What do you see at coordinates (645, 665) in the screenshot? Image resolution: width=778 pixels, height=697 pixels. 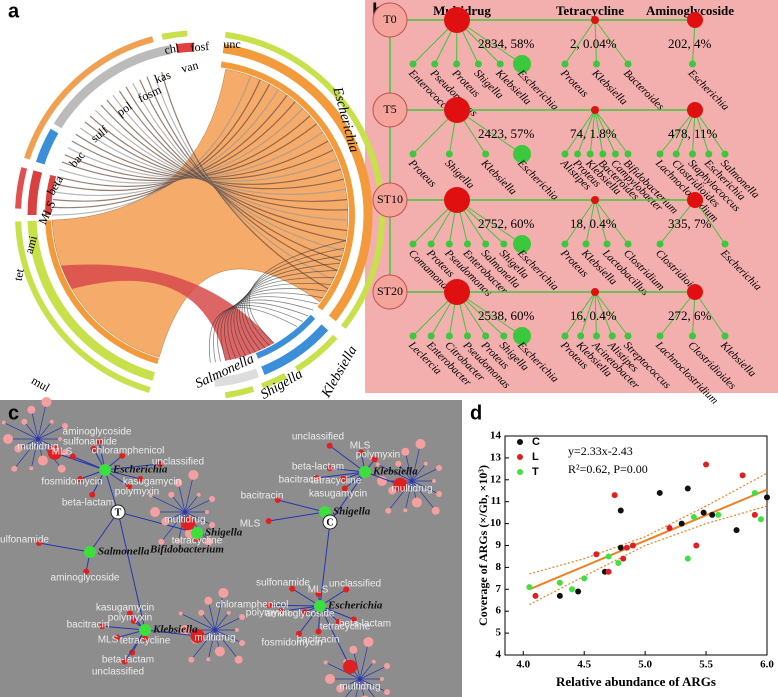 I see `x-tick-label: 5.0` at bounding box center [645, 665].